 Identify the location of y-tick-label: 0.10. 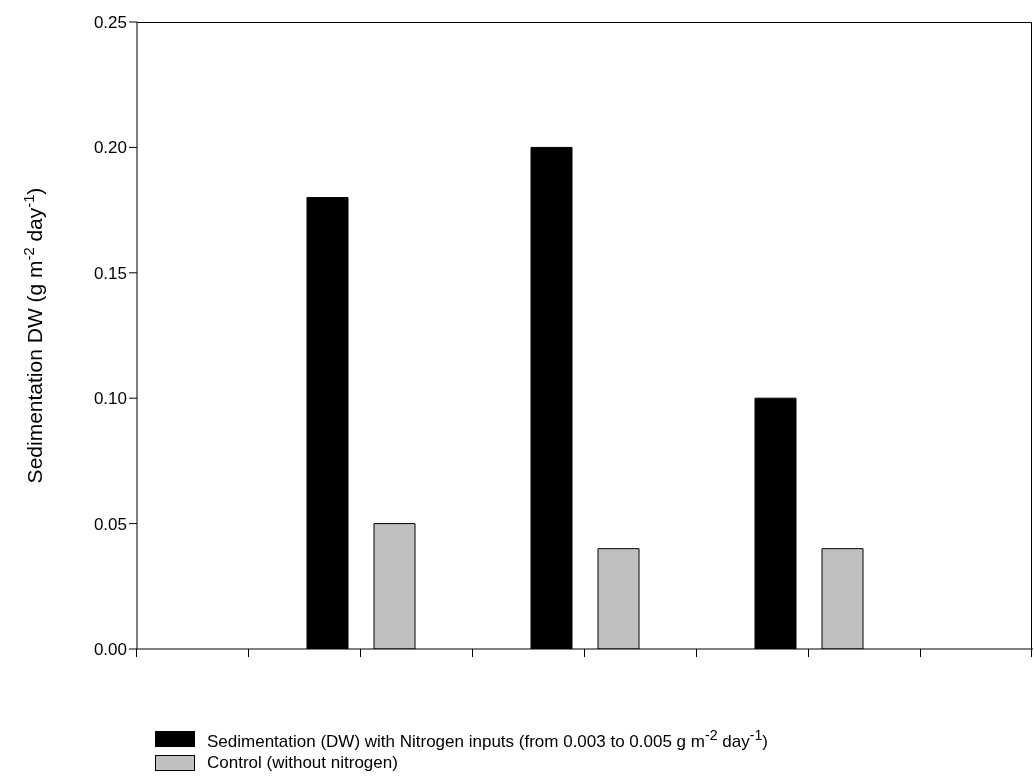
(110, 399).